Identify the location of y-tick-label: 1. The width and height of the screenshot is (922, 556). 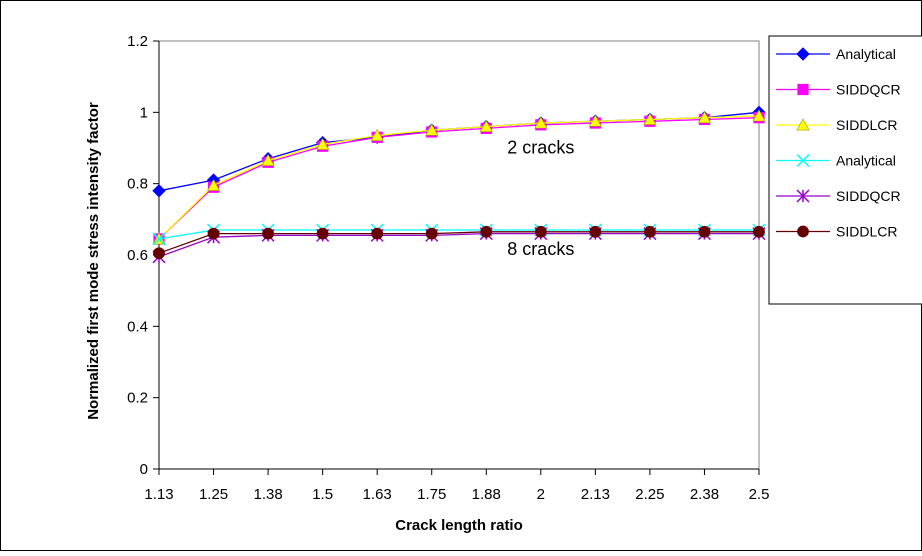
(144, 112).